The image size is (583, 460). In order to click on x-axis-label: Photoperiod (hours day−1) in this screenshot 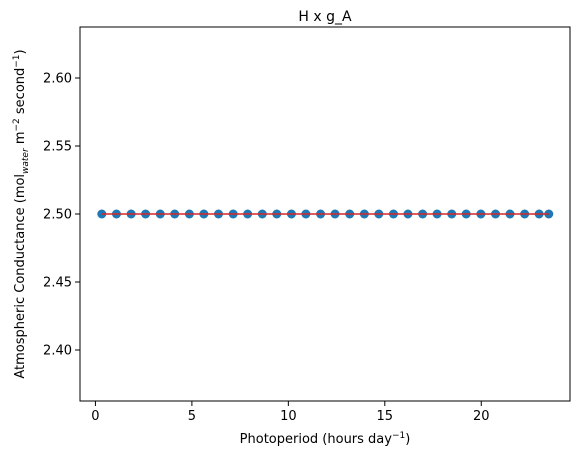, I will do `click(325, 439)`.